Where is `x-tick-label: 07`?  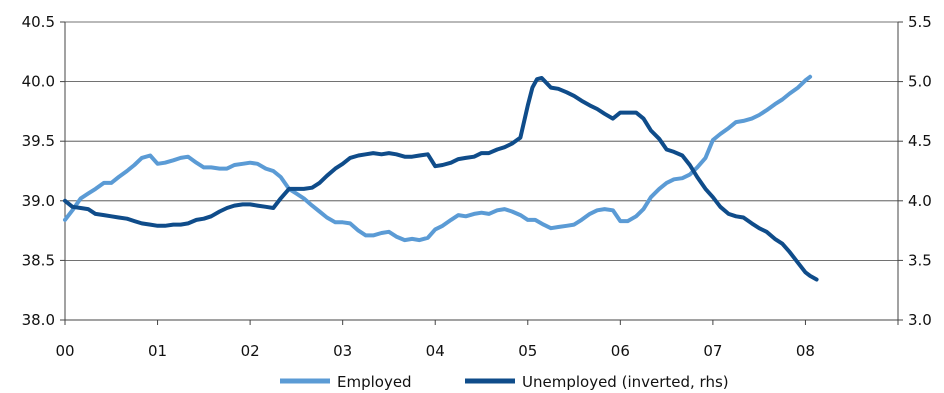 x-tick-label: 07 is located at coordinates (712, 351).